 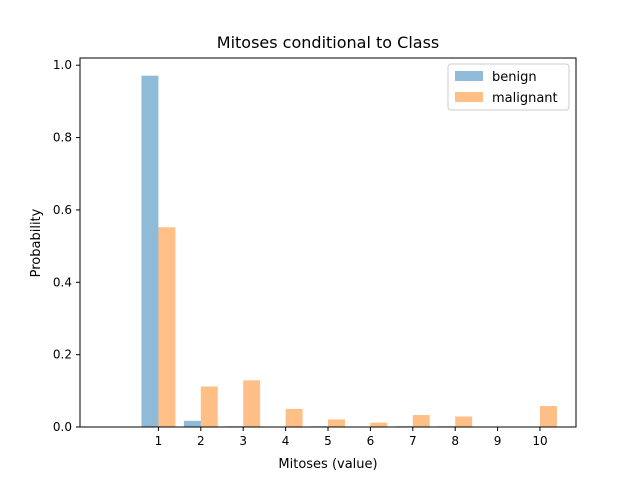 What do you see at coordinates (469, 97) in the screenshot?
I see `legend-swatch-malignant` at bounding box center [469, 97].